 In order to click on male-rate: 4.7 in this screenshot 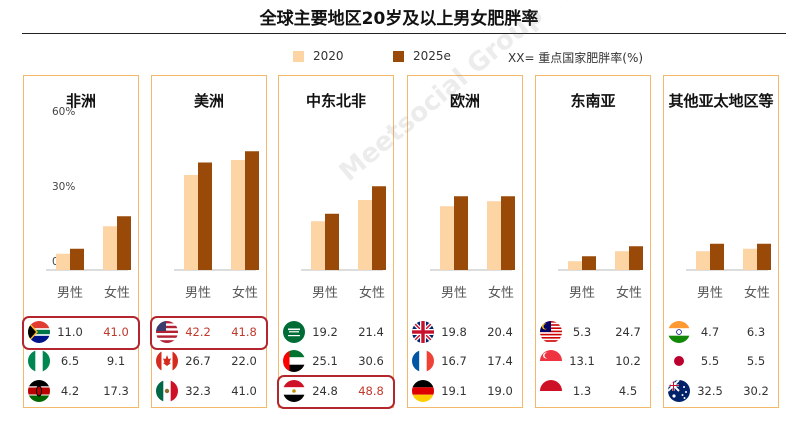, I will do `click(710, 332)`.